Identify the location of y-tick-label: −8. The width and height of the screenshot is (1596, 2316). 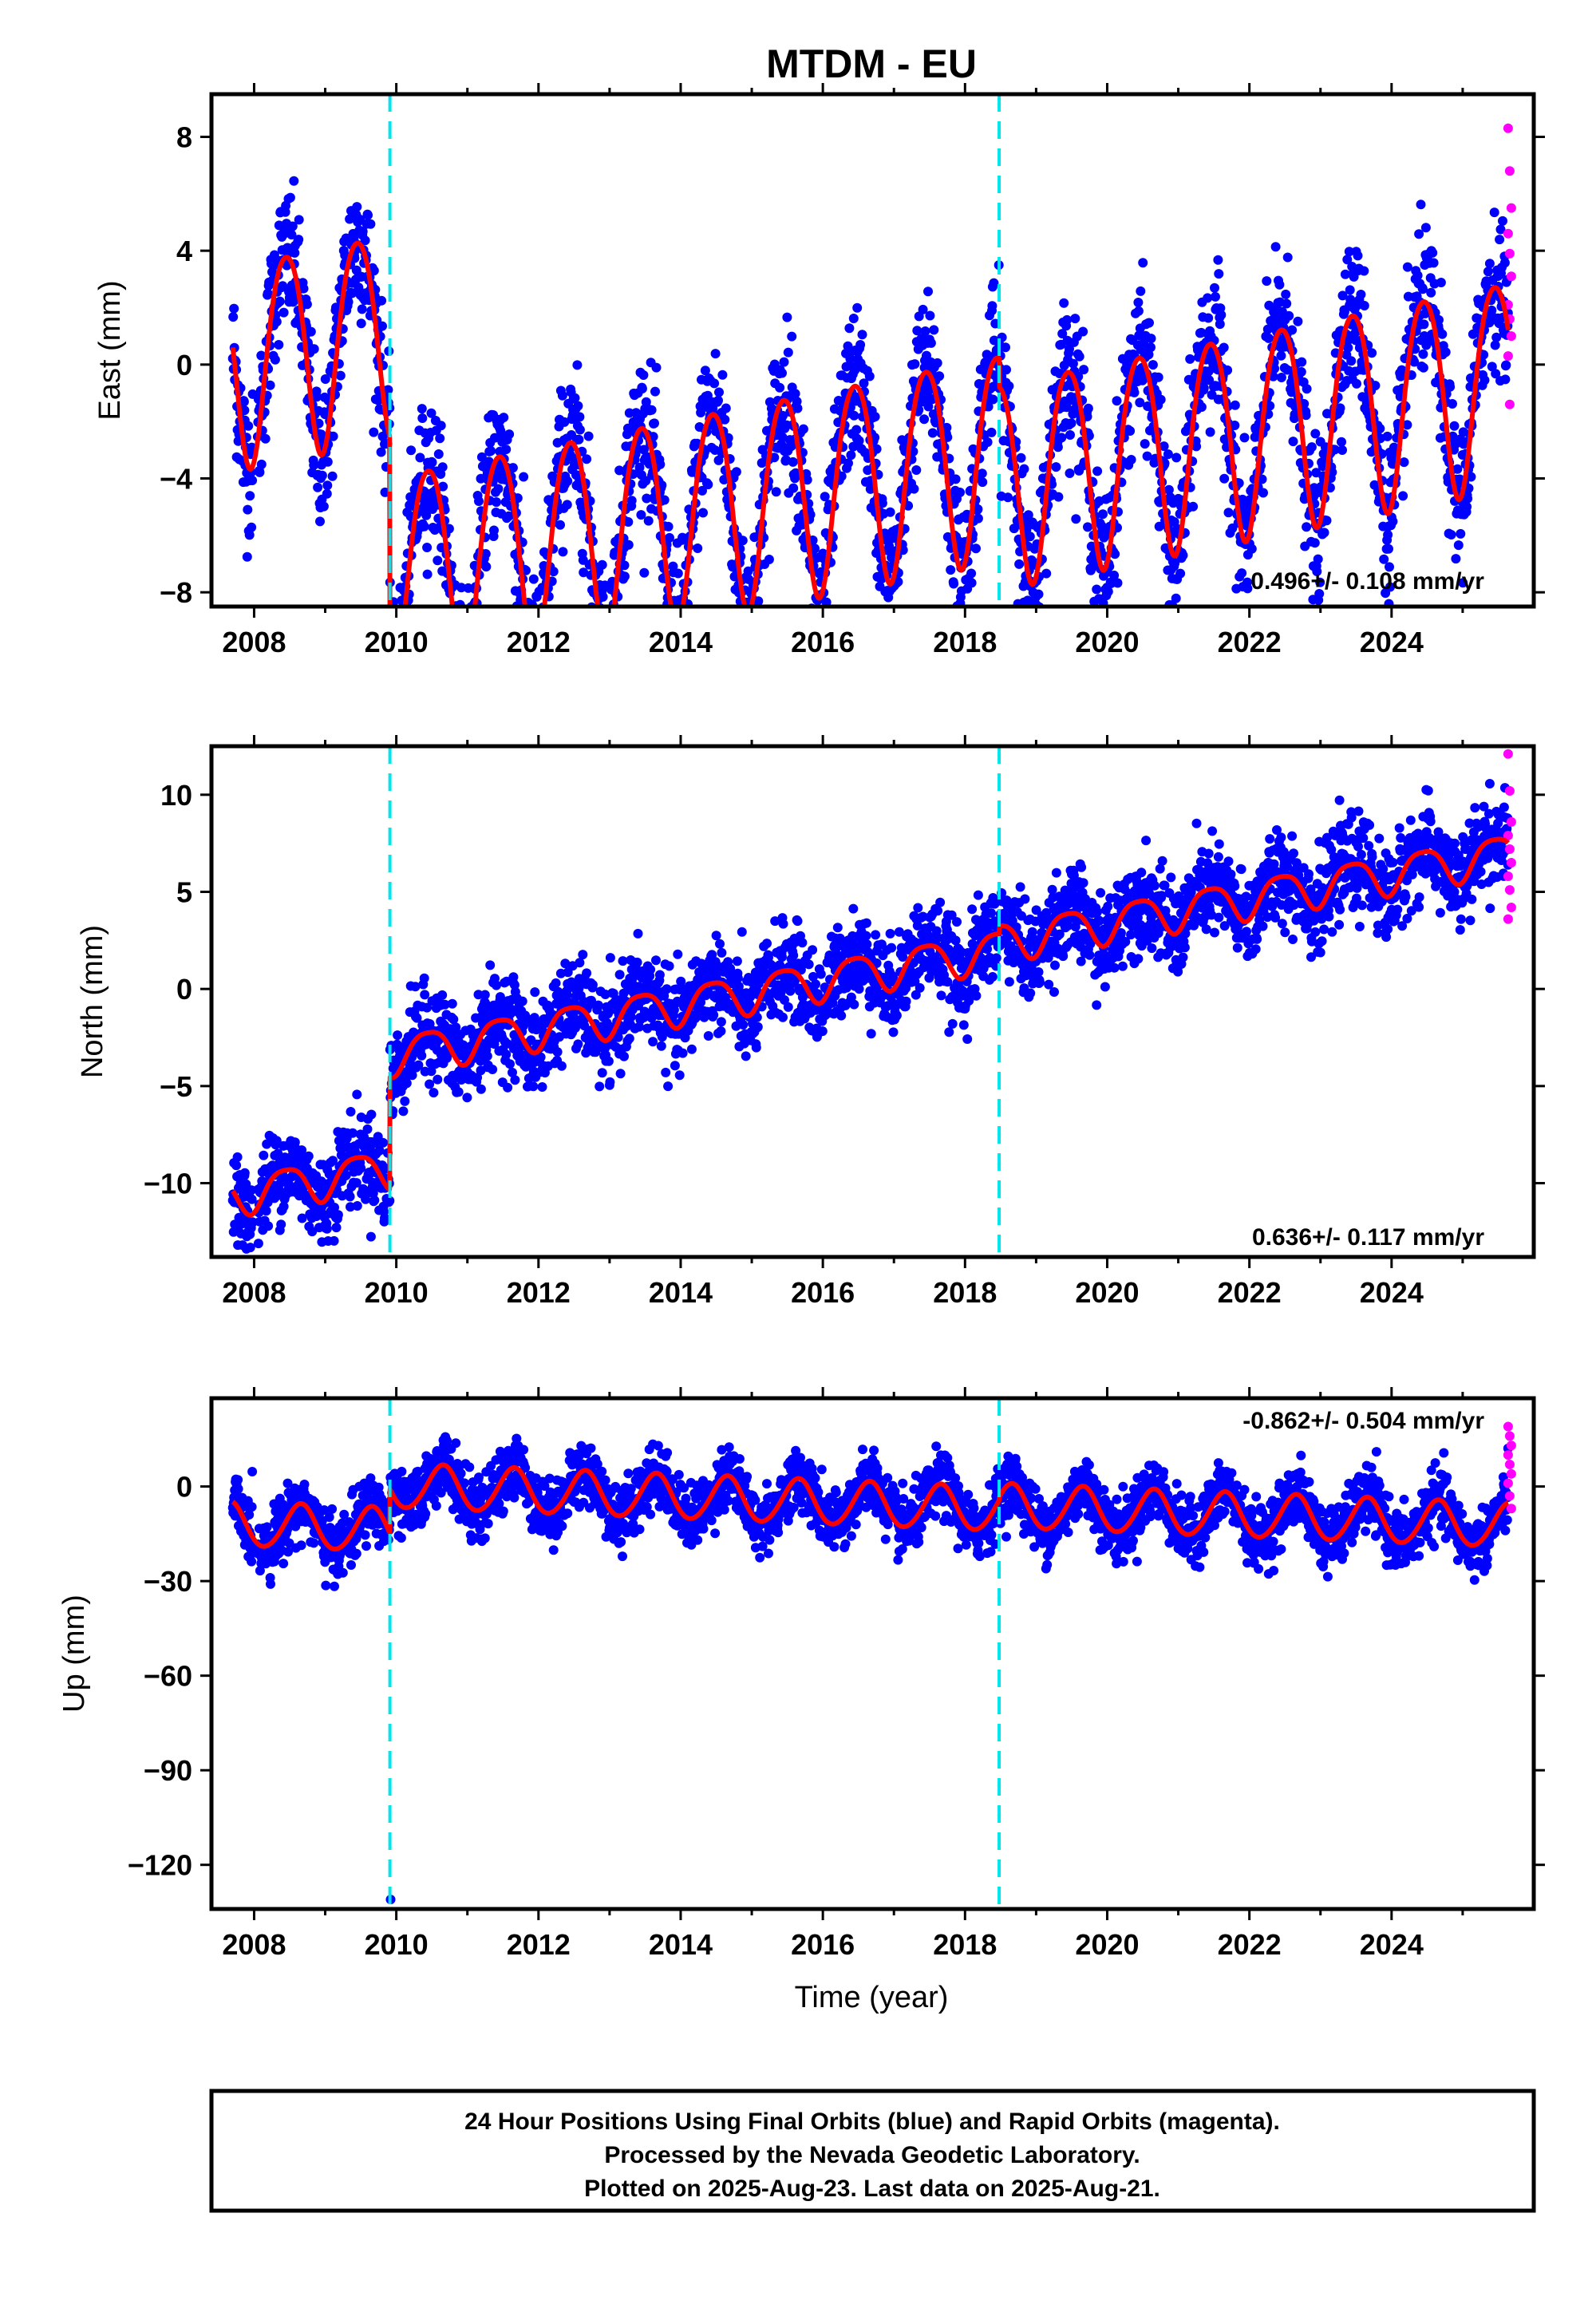
(176, 592).